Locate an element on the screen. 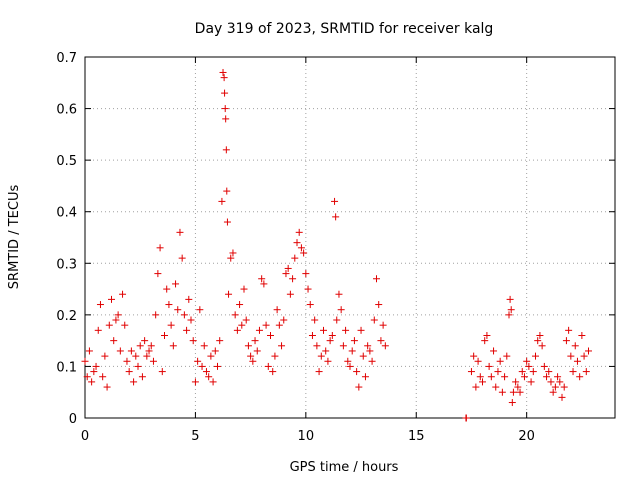 The height and width of the screenshot is (480, 640). y-tick-label: 0.7 is located at coordinates (66, 58).